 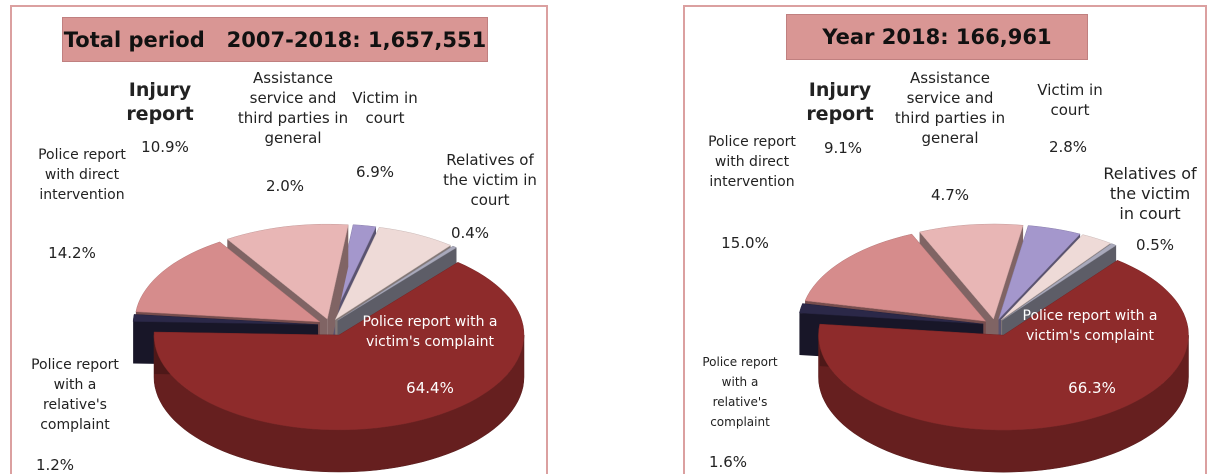 I want to click on value-label: 9.1%, so click(x=843, y=148).